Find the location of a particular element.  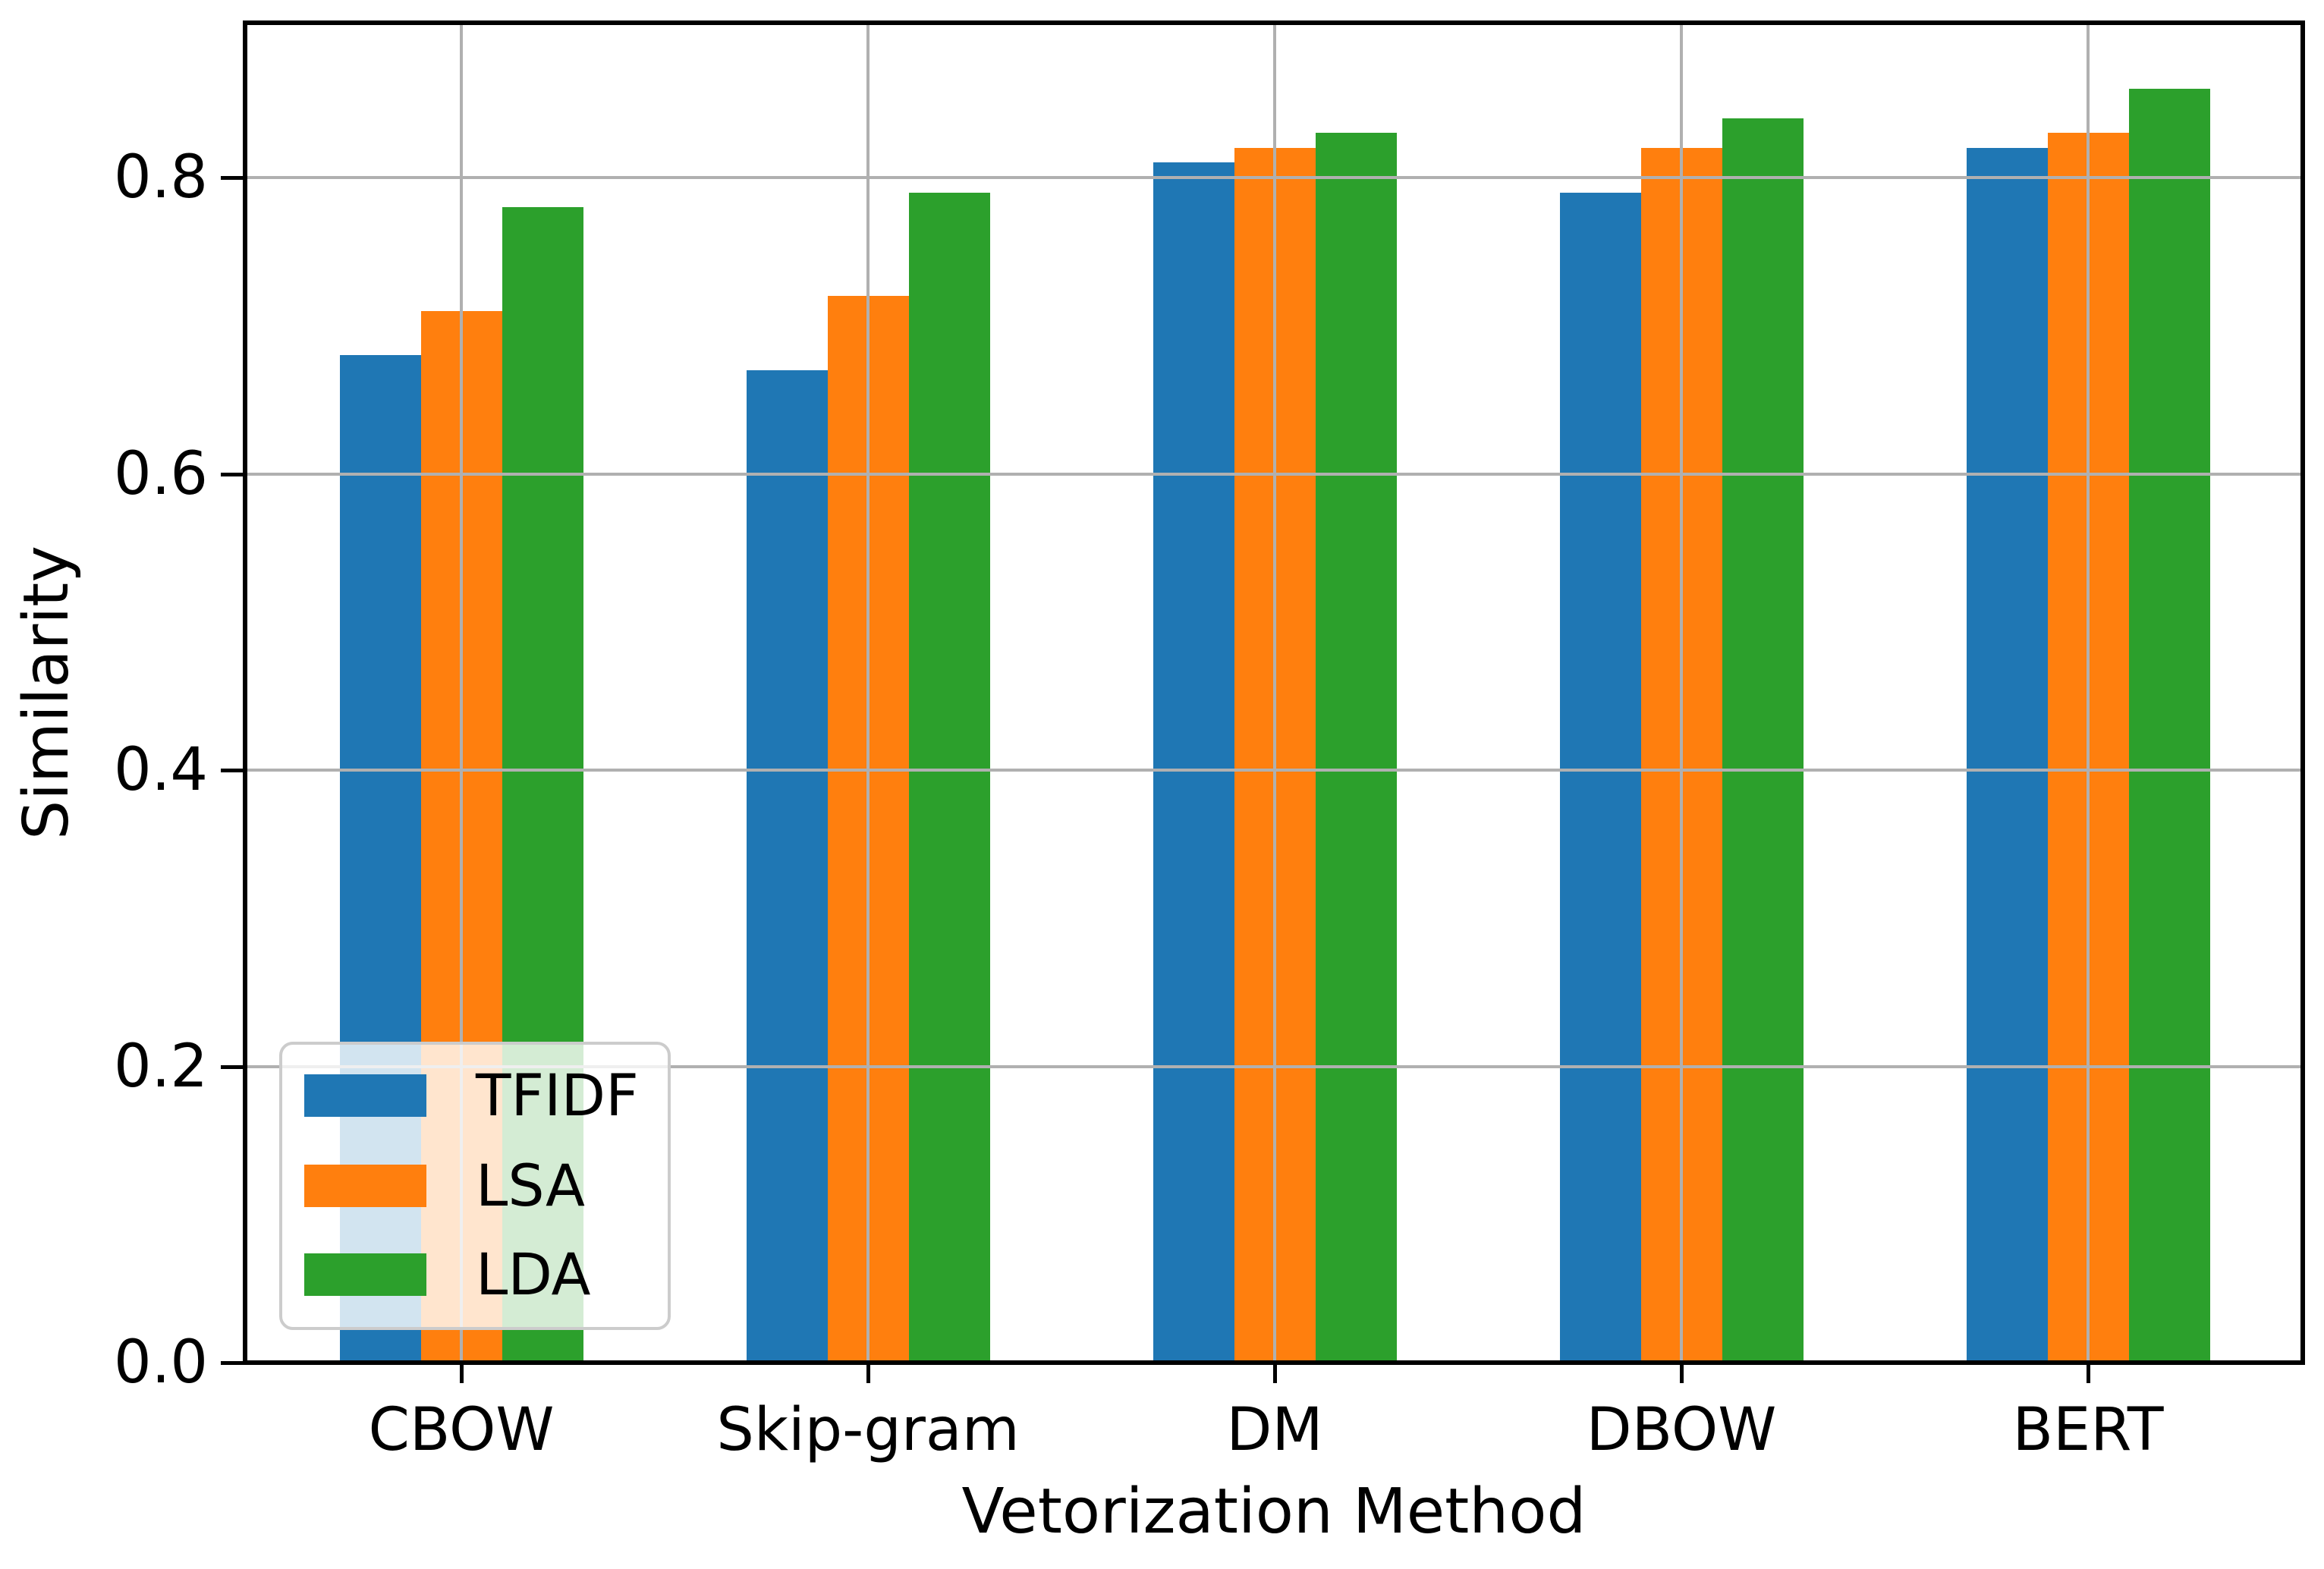

x-tick-label: Skip-gram is located at coordinates (868, 1430).